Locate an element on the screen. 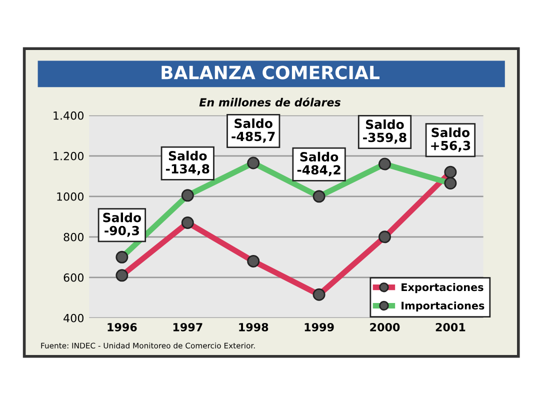  legend-label: Importaciones is located at coordinates (443, 306).